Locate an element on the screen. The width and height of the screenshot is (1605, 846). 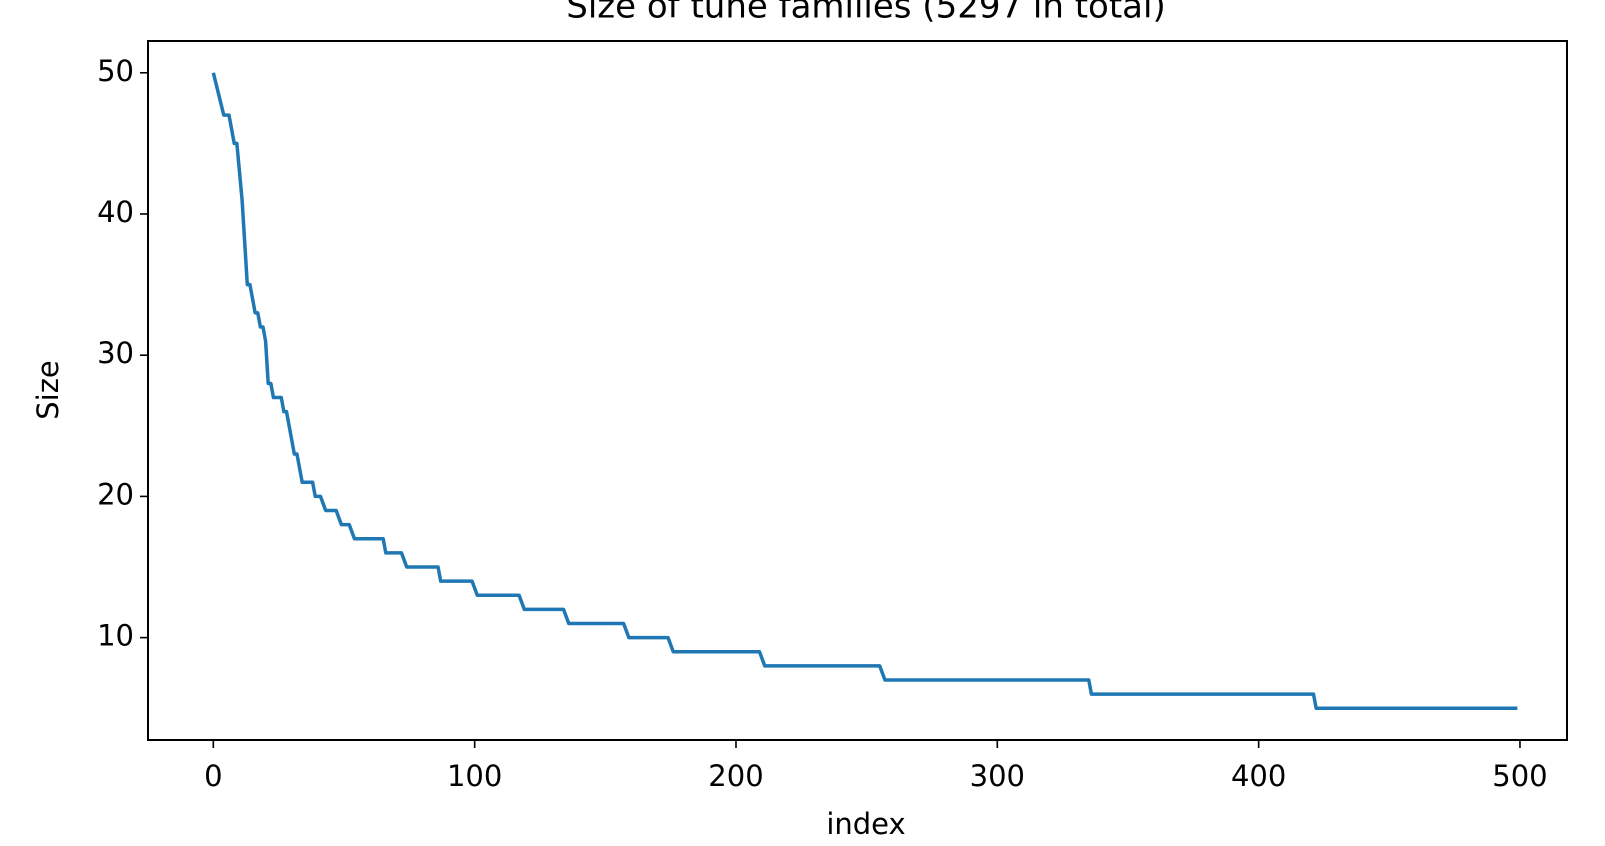
x-tick-label: 300 is located at coordinates (997, 776).